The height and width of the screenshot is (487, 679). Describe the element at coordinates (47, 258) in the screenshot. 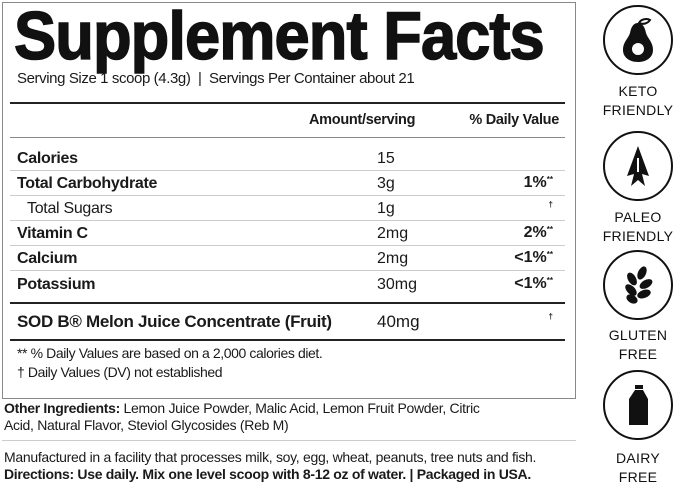

I see `nutrient-name: Calcium` at that location.